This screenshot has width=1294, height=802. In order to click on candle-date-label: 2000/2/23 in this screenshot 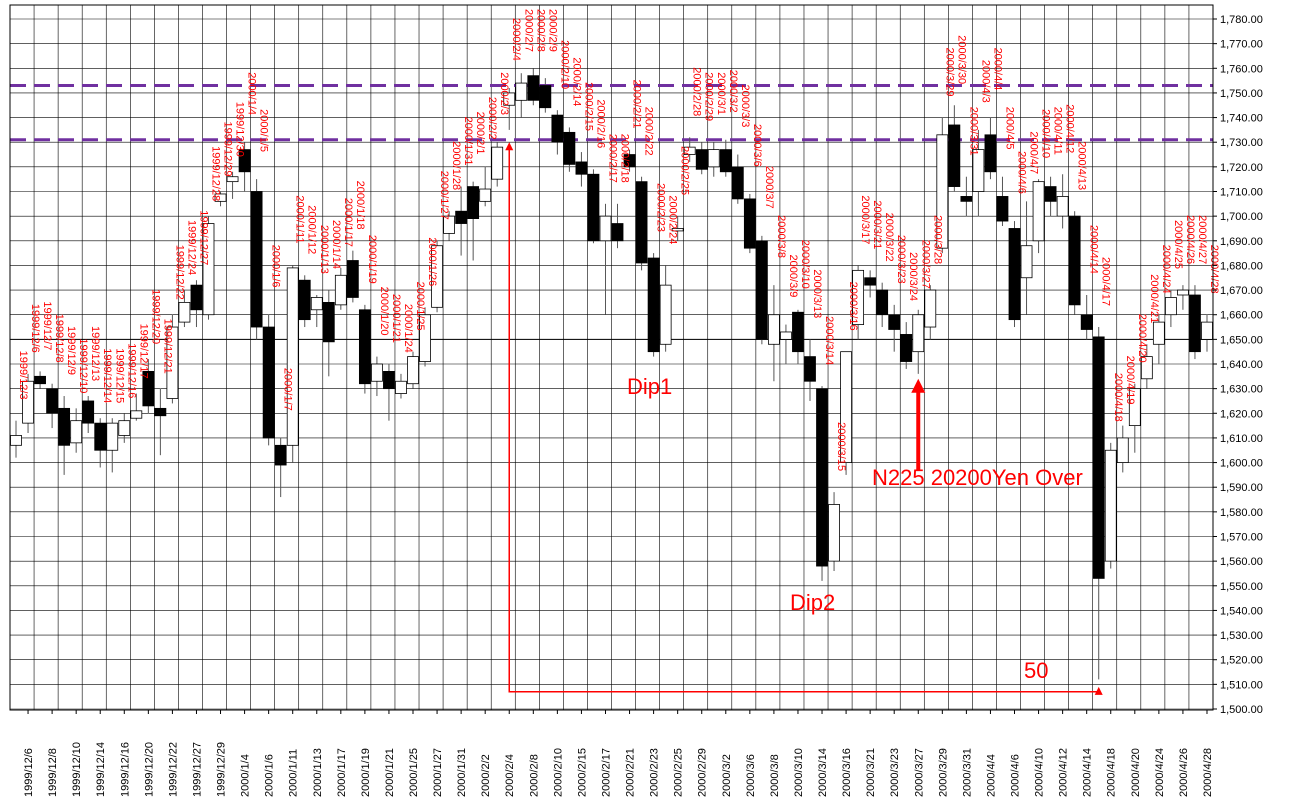, I will do `click(661, 207)`.